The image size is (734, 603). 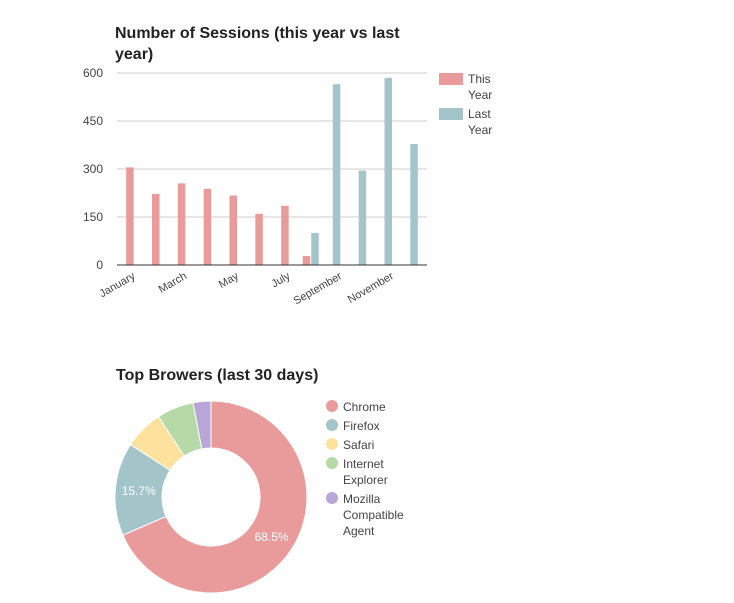 What do you see at coordinates (373, 515) in the screenshot?
I see `legend-label: Compatible` at bounding box center [373, 515].